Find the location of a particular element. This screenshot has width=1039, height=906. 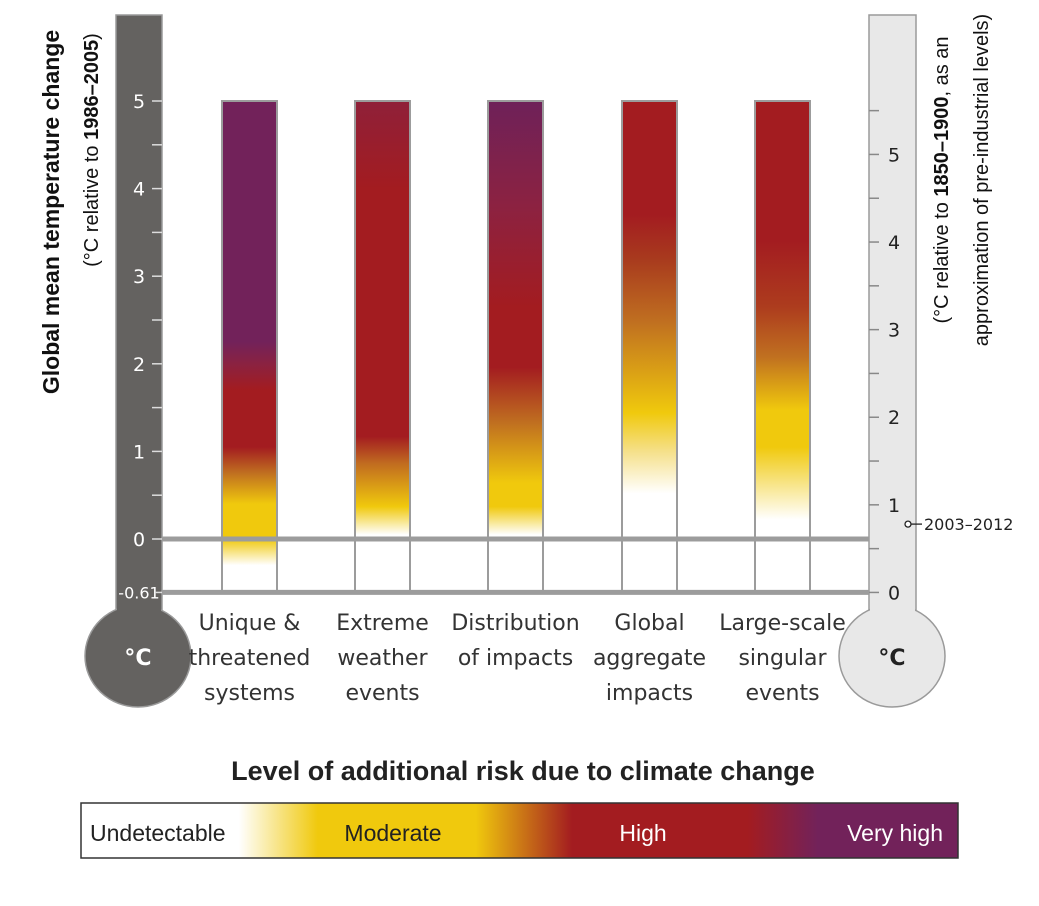

left-thermometer: °C is located at coordinates (138, 361).